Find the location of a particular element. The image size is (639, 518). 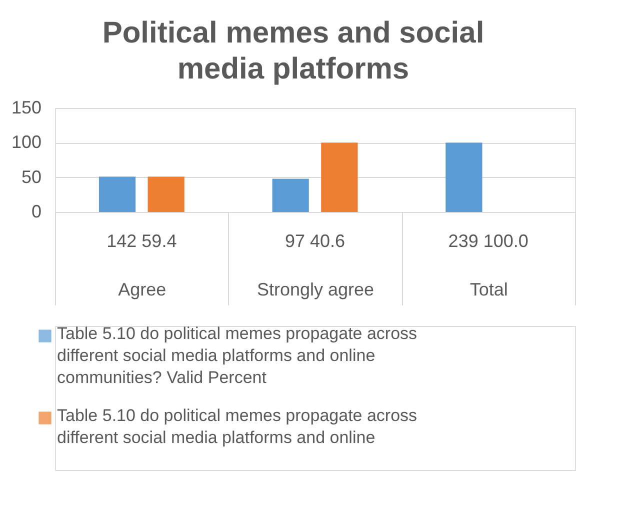

y-tick-label: 150 is located at coordinates (26, 108).